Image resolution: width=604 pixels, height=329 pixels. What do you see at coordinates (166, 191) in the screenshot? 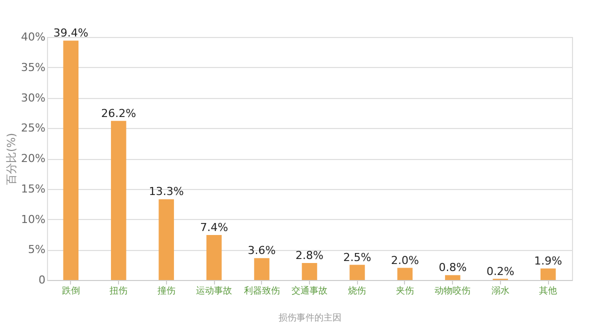
I see `data-label: 13.3%` at bounding box center [166, 191].